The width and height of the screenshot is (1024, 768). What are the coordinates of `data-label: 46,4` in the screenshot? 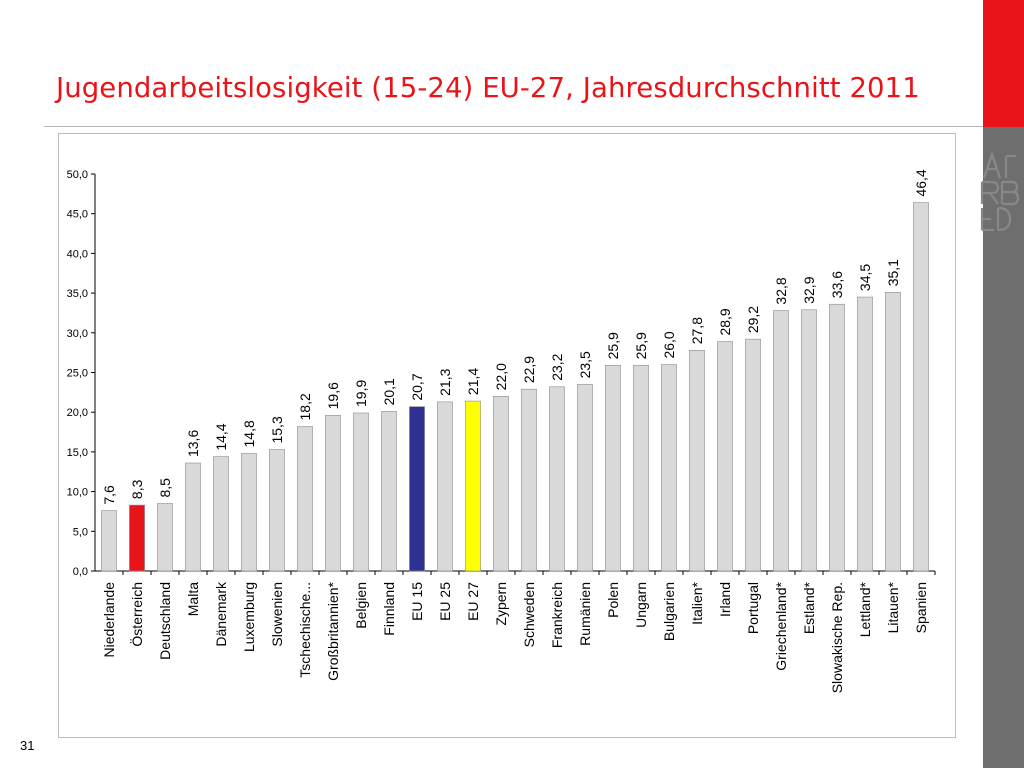 It's located at (921, 182).